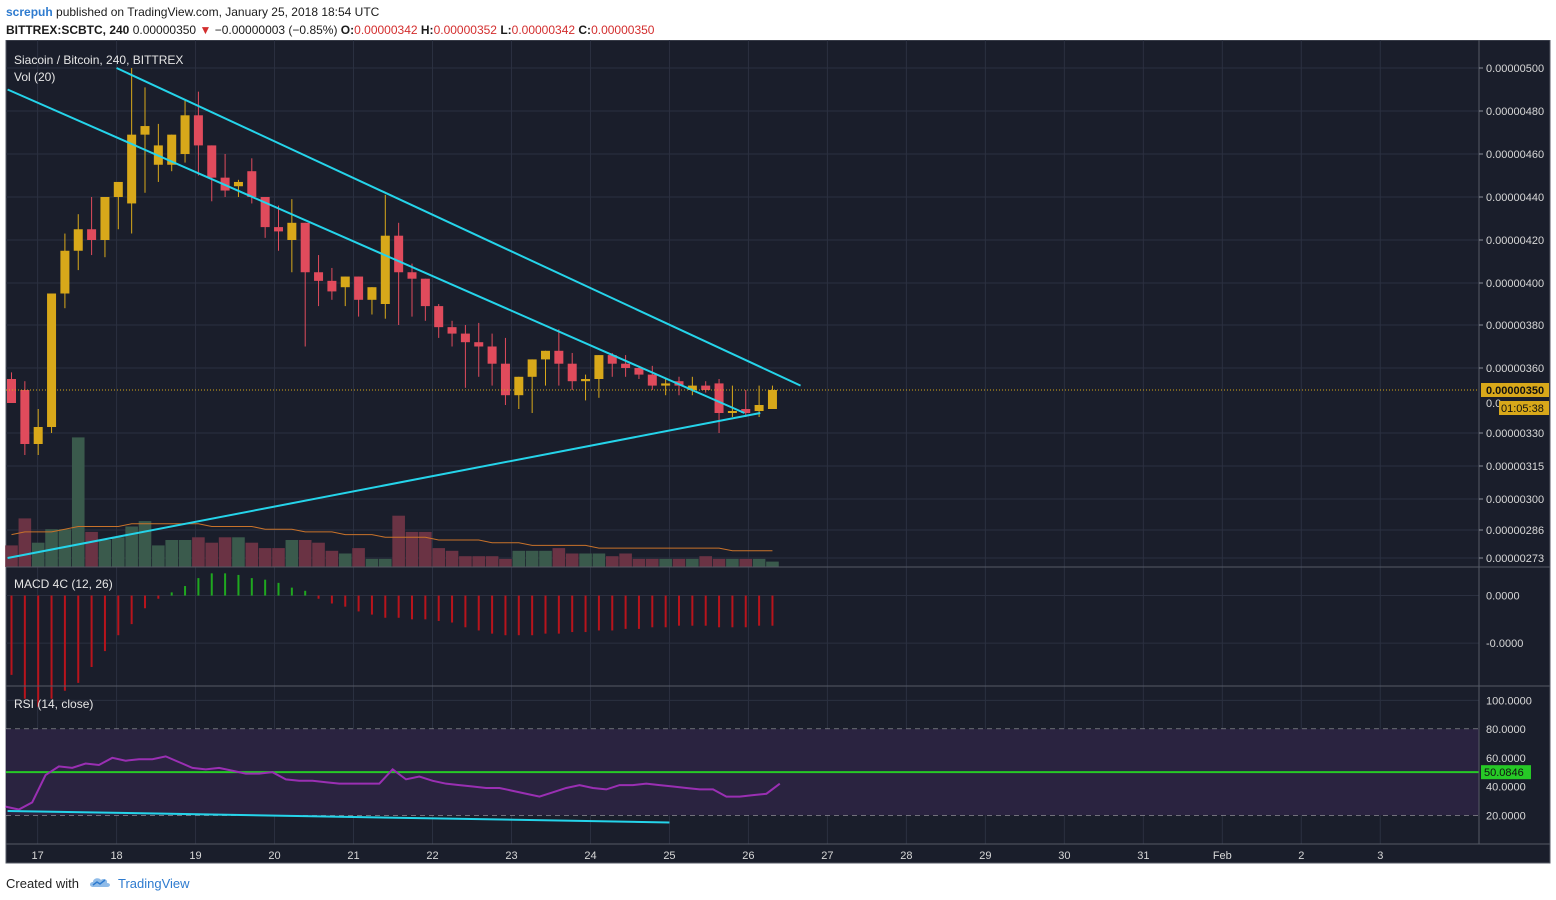 The image size is (1556, 900). Describe the element at coordinates (29, 12) in the screenshot. I see `author-username: screpuh` at that location.